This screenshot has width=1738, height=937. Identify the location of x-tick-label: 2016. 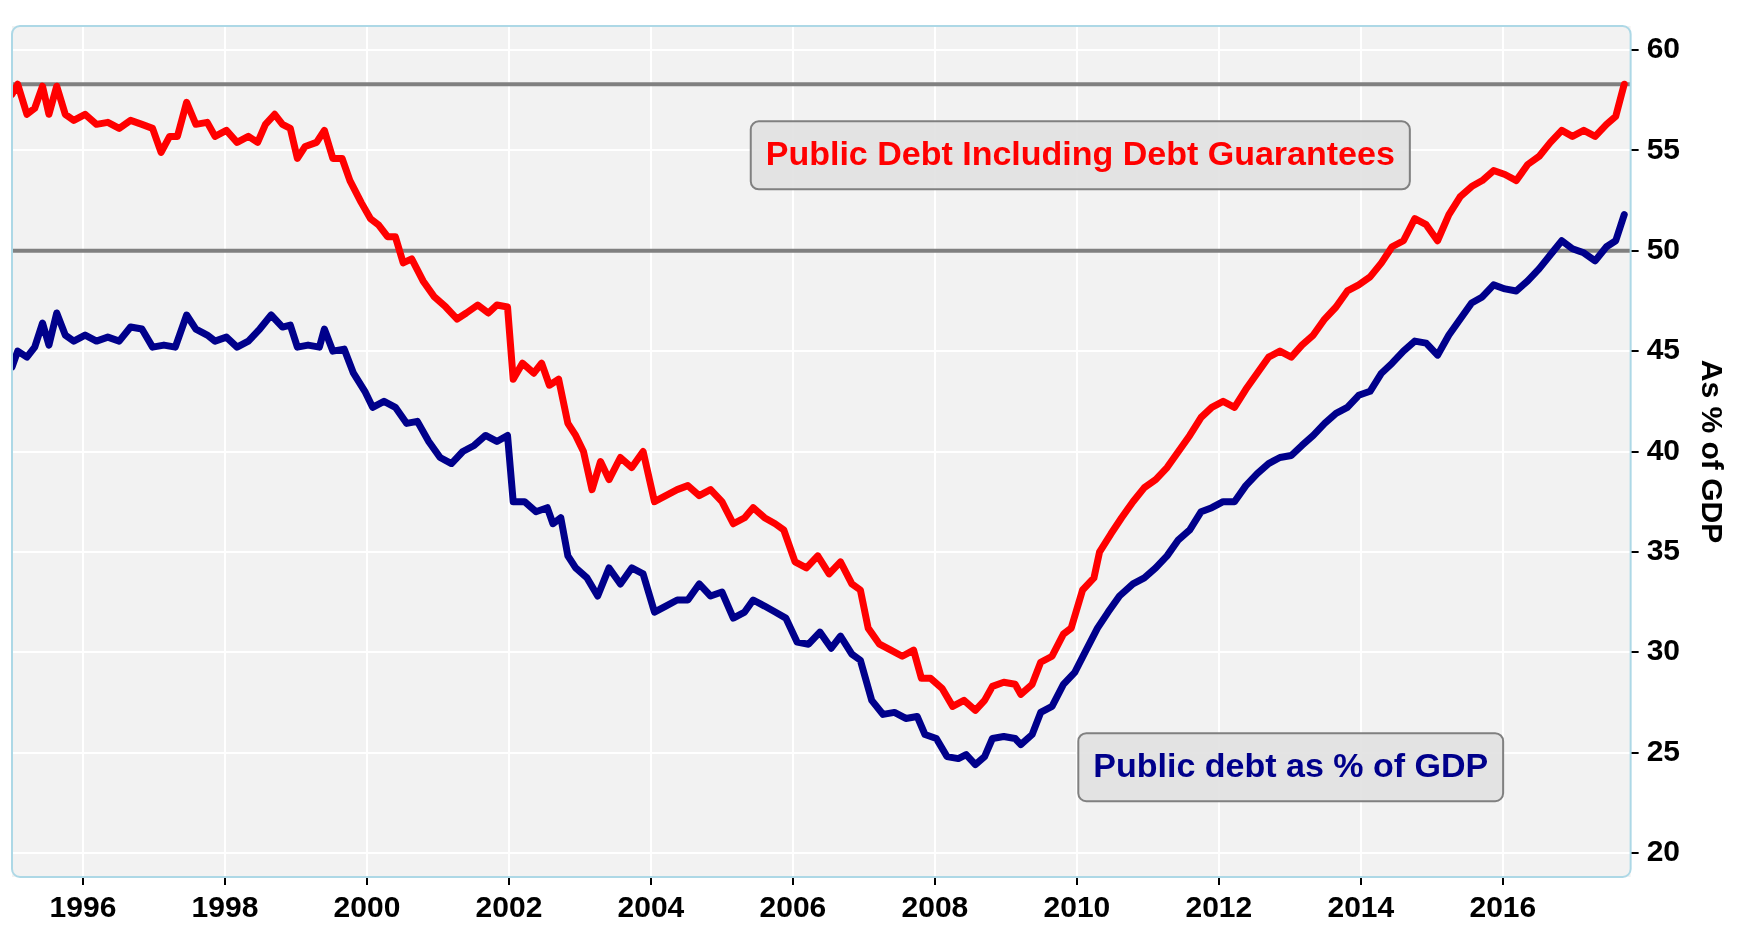
(1503, 907).